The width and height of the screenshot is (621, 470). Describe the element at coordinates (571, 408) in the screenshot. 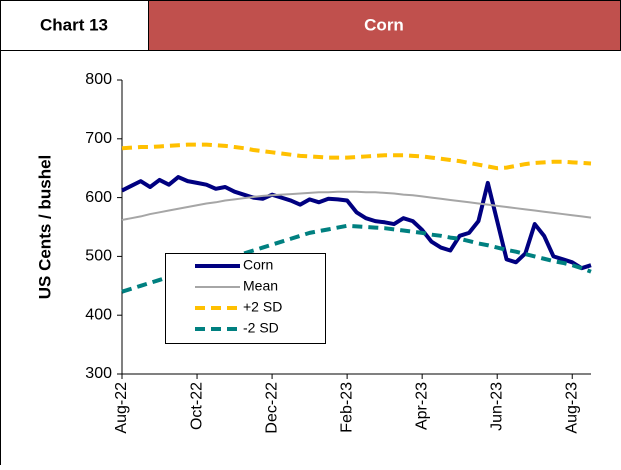

I see `x-tick-label: Aug-23` at that location.